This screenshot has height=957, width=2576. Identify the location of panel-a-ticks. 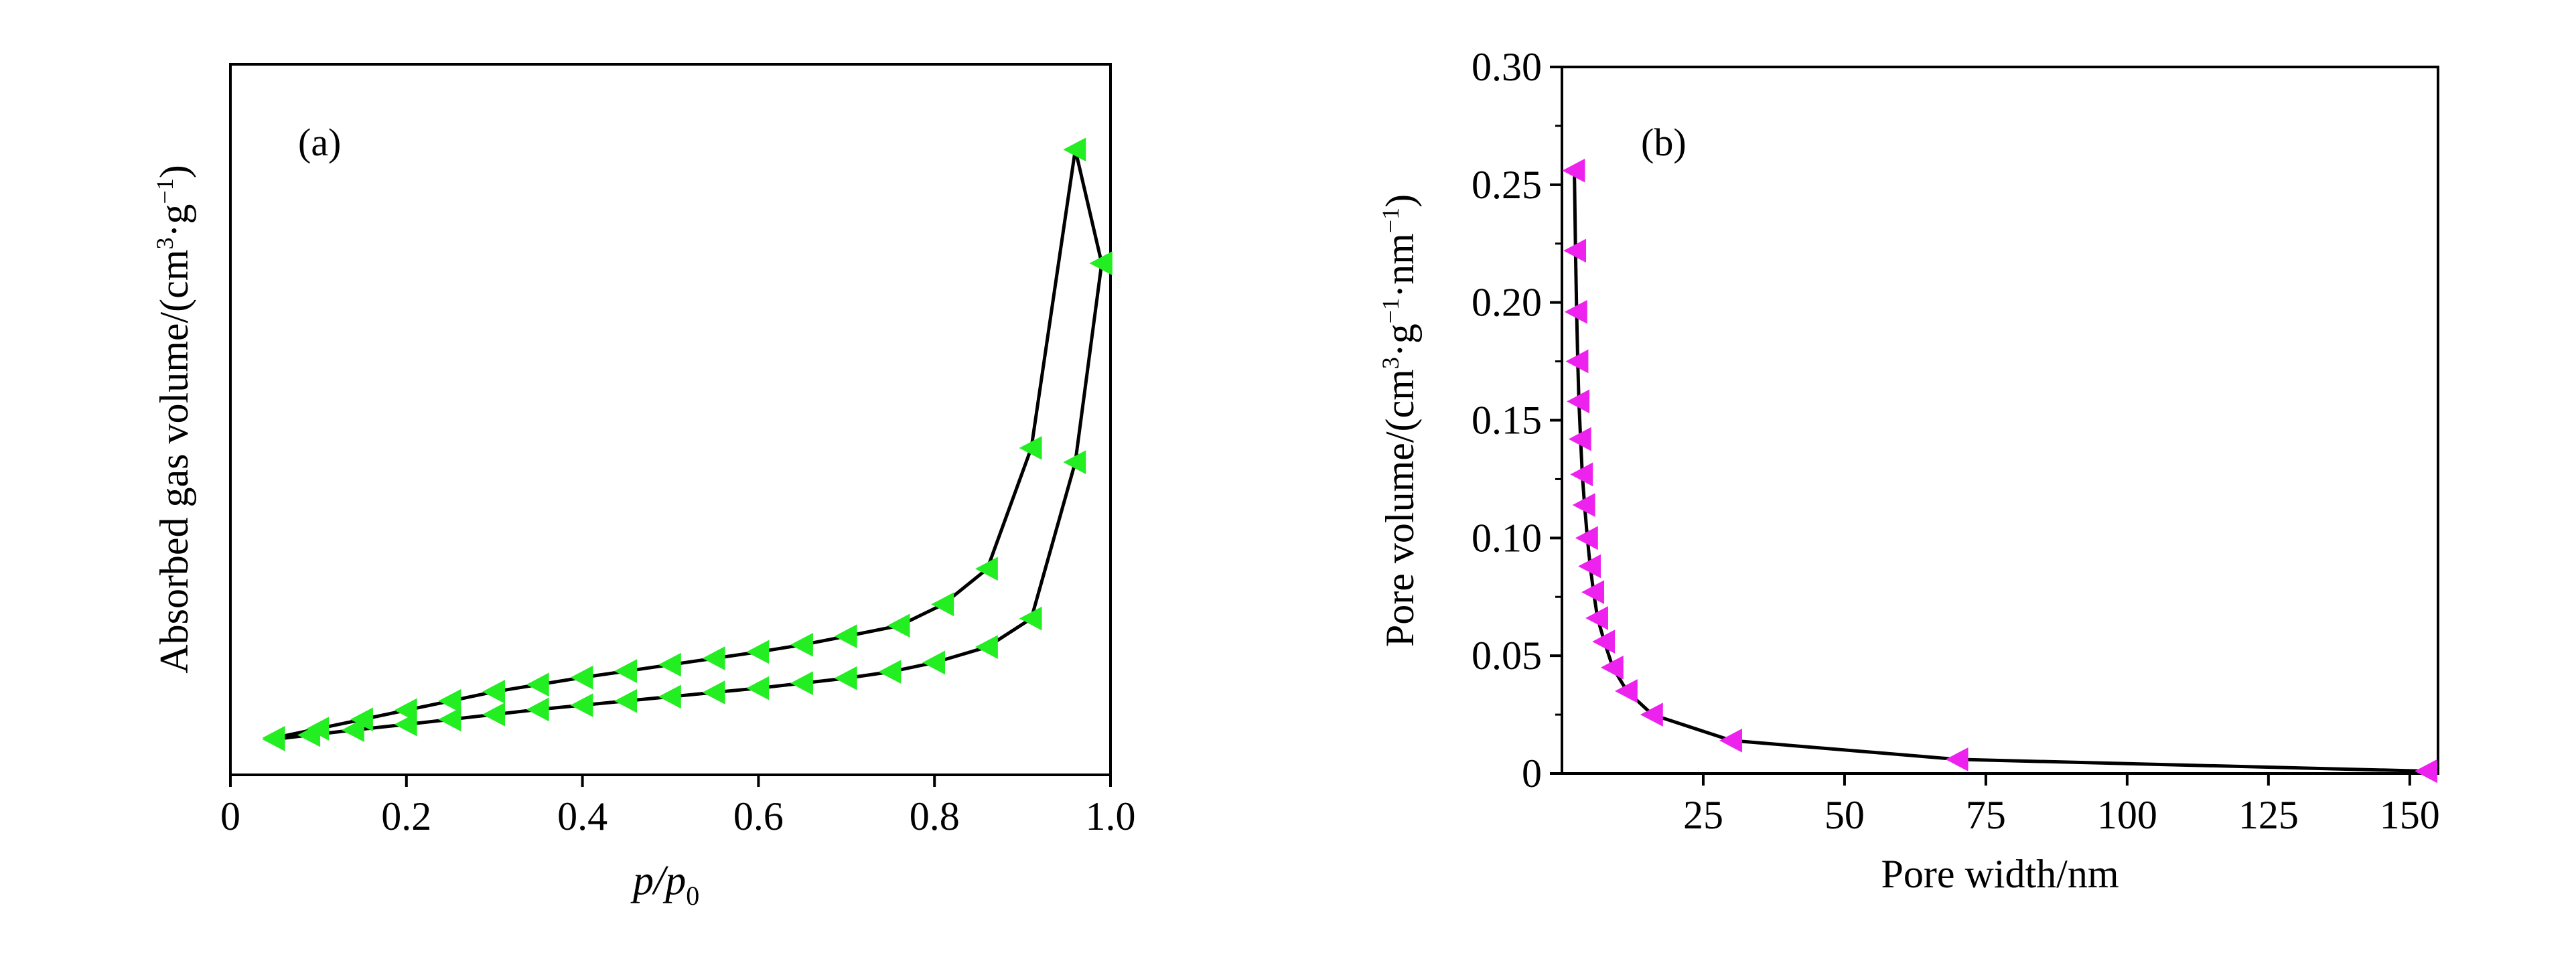
(670, 781).